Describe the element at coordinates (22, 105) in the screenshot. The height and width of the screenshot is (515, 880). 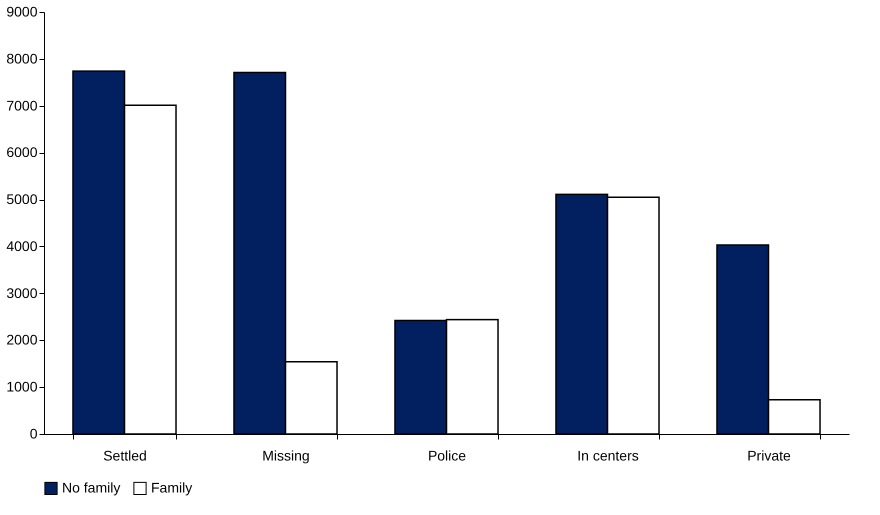
I see `y-tick-label: 7000` at that location.